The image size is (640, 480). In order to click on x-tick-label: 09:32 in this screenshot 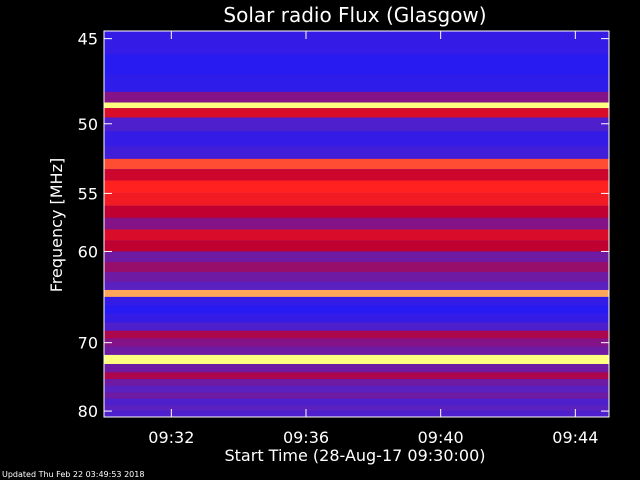, I will do `click(171, 437)`.